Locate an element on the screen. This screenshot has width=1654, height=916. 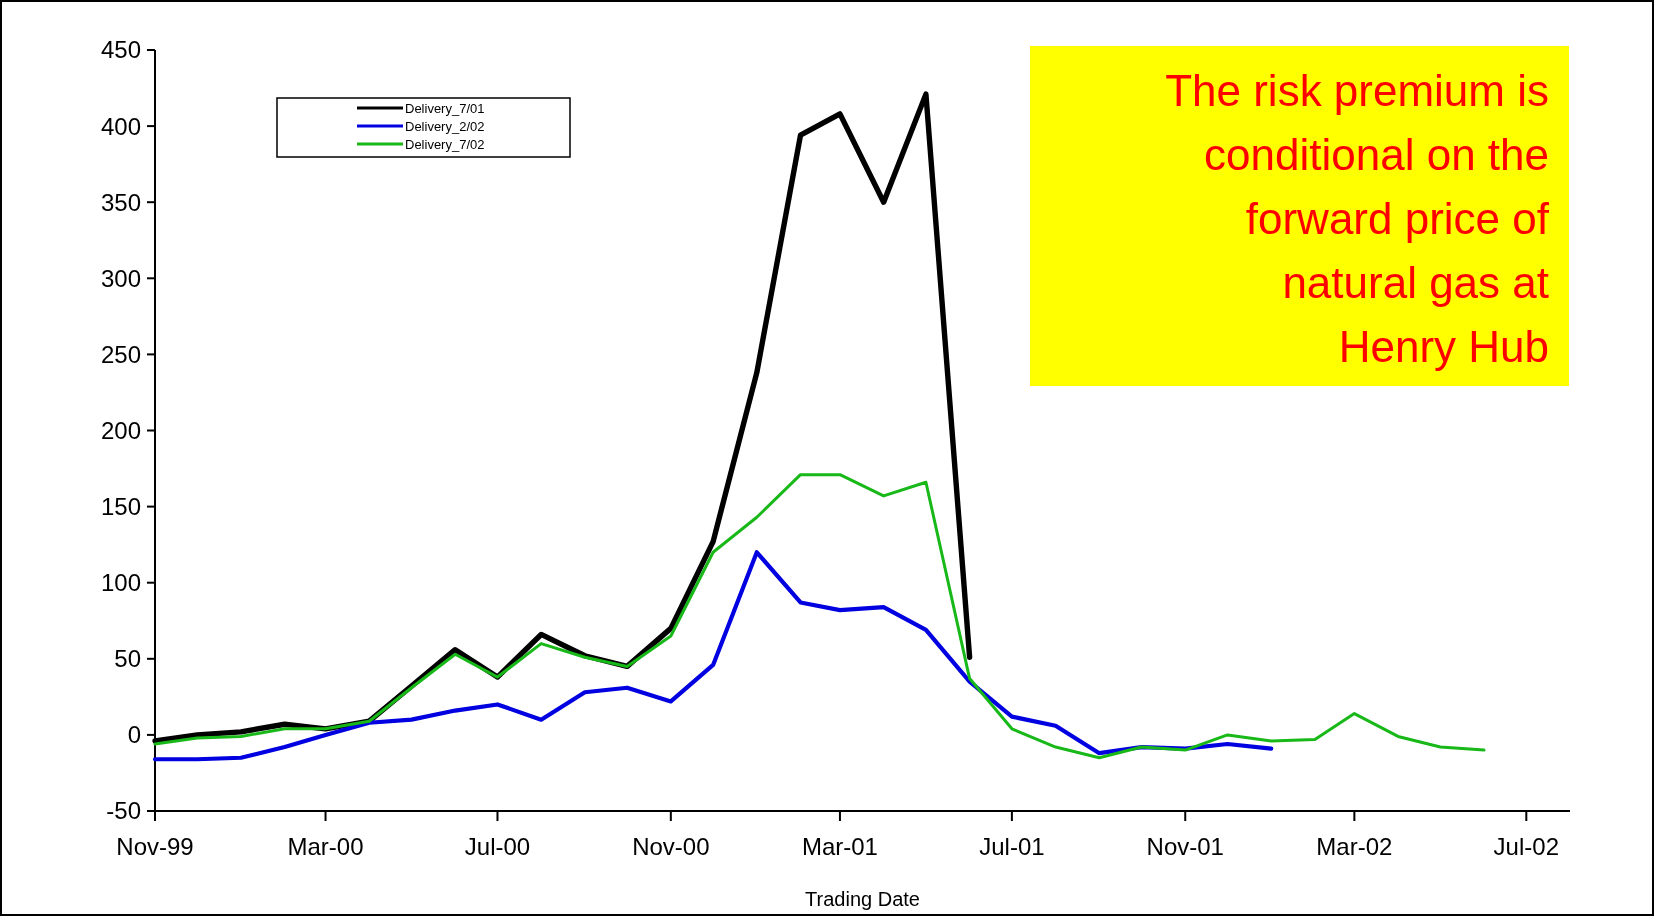
x-tick-label: Mar-00 is located at coordinates (325, 846).